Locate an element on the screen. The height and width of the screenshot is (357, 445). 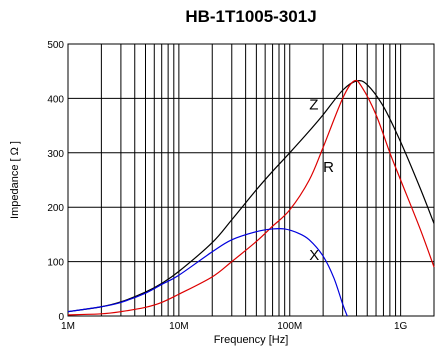
y-tick-label: 300 is located at coordinates (55, 154).